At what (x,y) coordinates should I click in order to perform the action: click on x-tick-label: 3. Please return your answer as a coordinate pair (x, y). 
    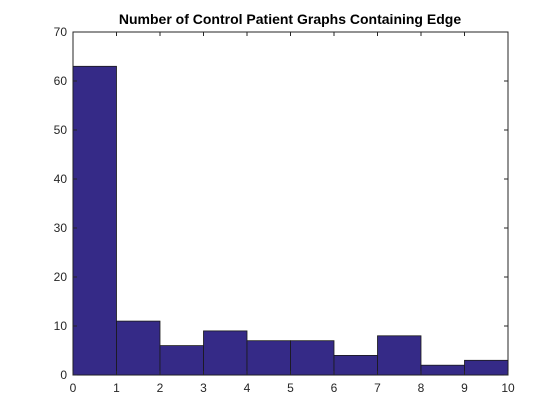
    Looking at the image, I should click on (203, 388).